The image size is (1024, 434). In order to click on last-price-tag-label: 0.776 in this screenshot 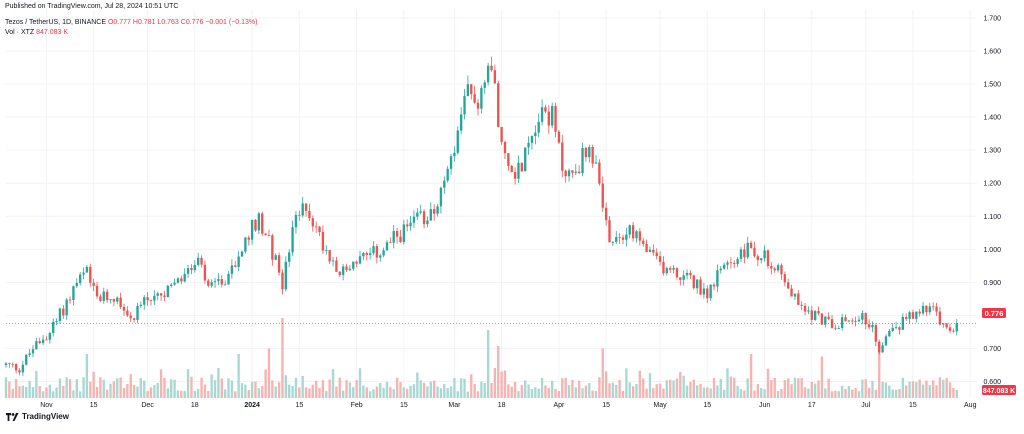, I will do `click(994, 313)`.